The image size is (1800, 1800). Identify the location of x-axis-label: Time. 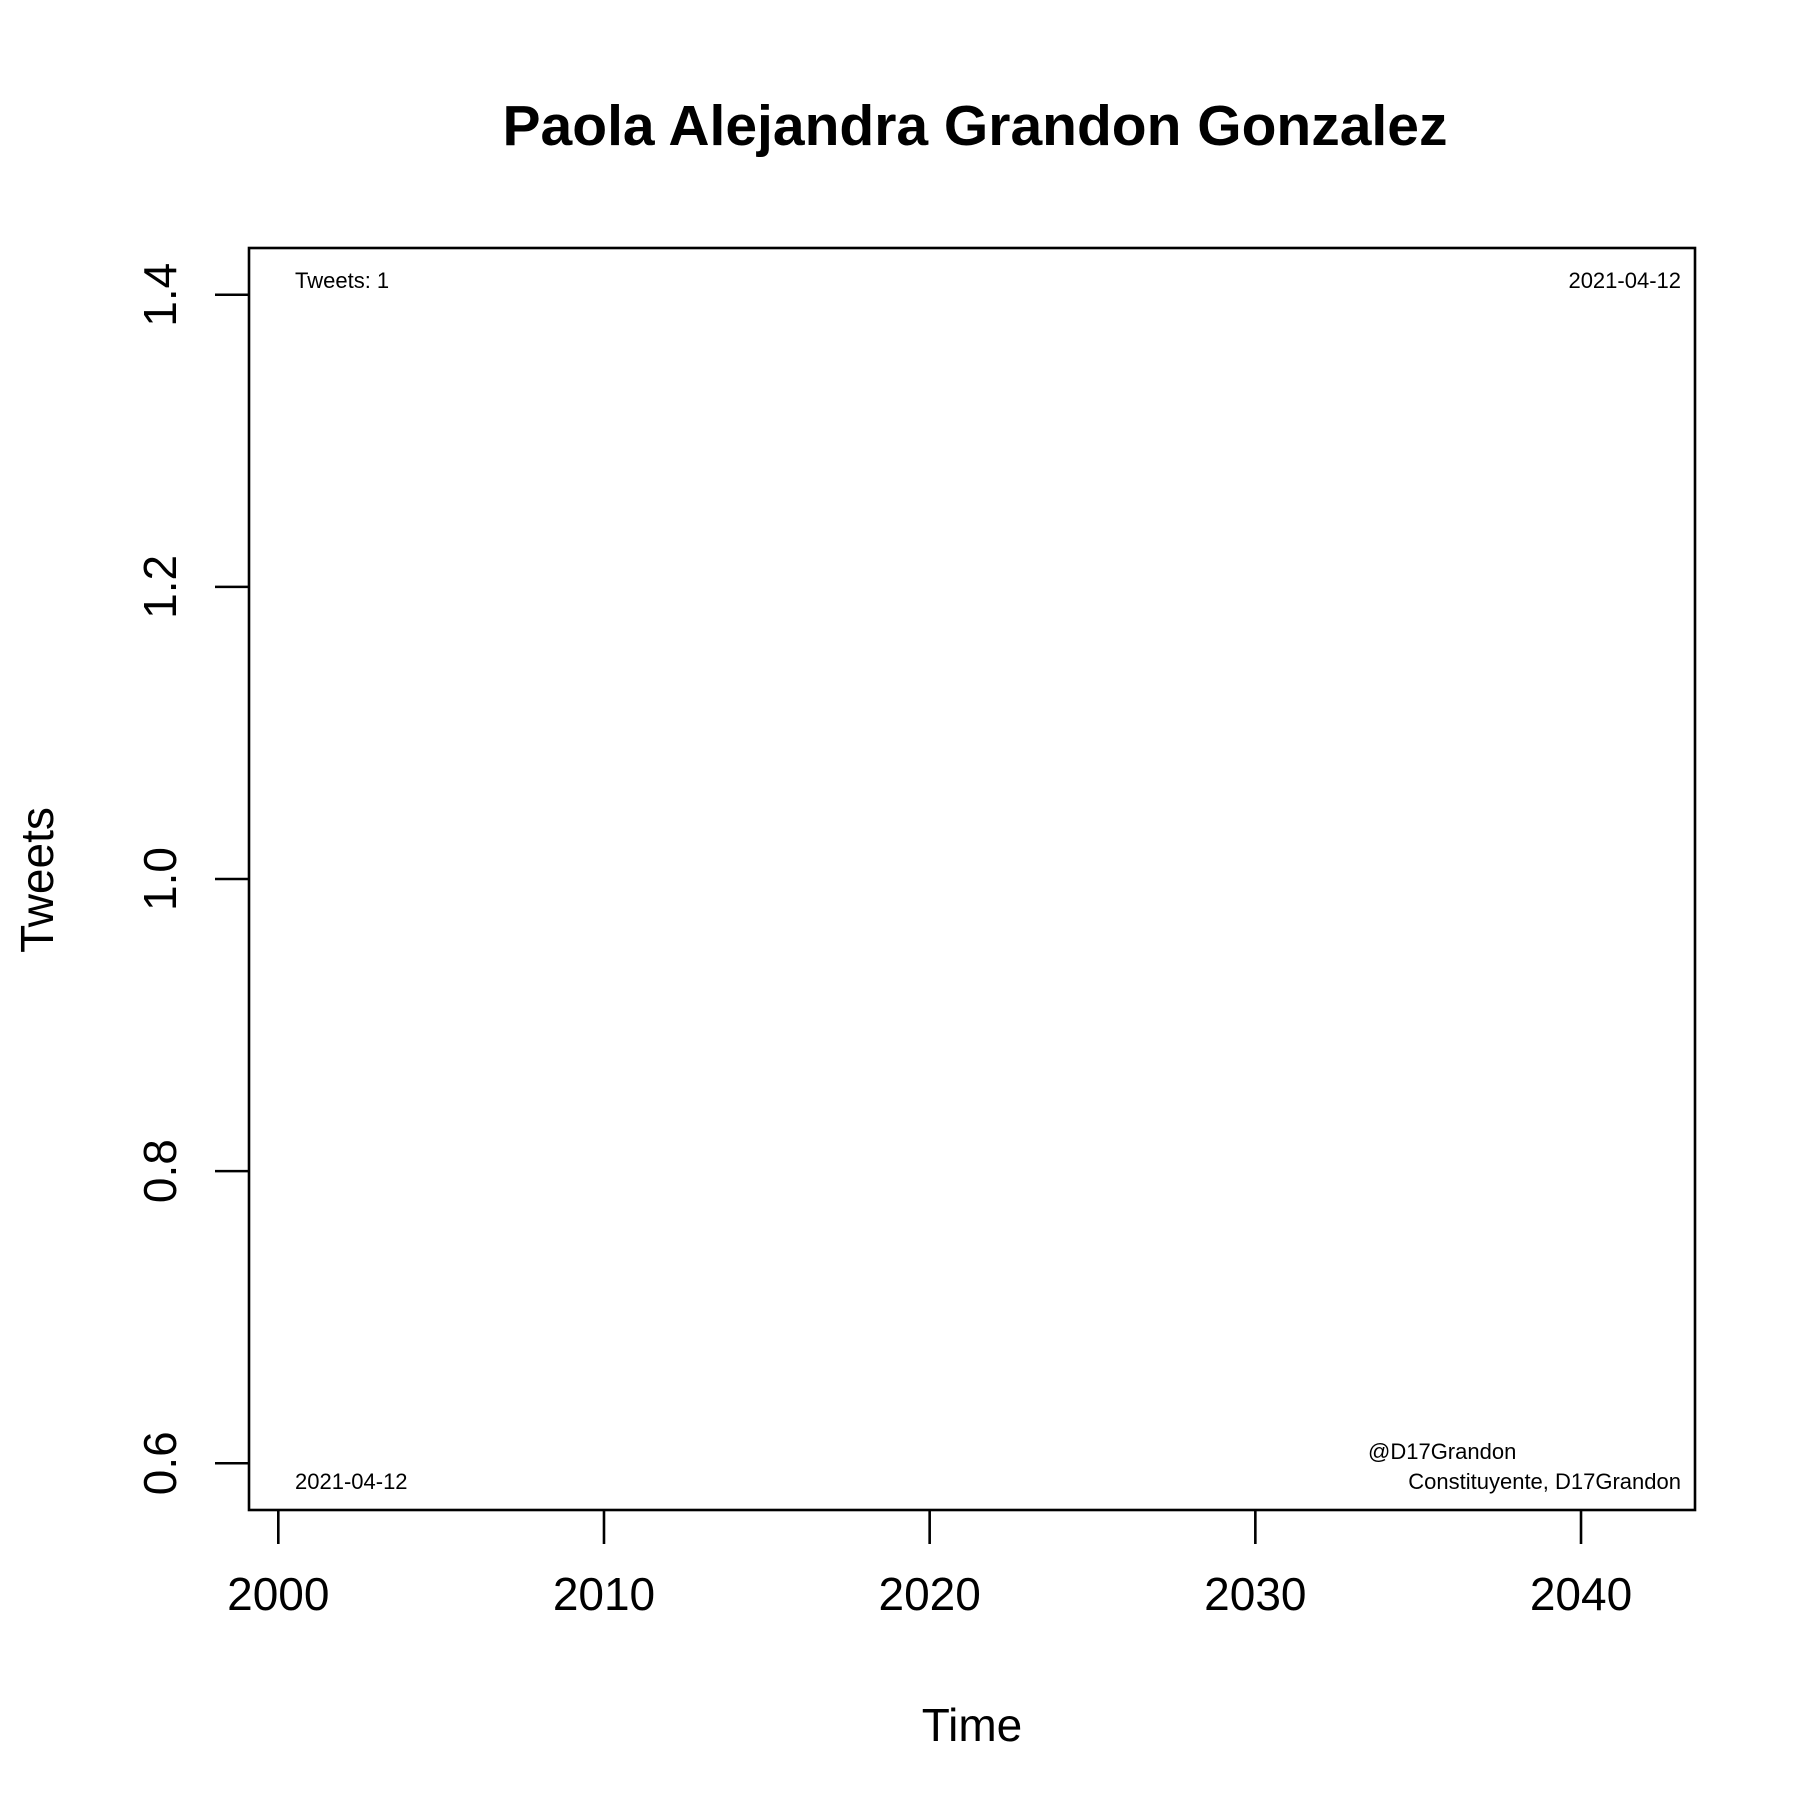
(972, 1725).